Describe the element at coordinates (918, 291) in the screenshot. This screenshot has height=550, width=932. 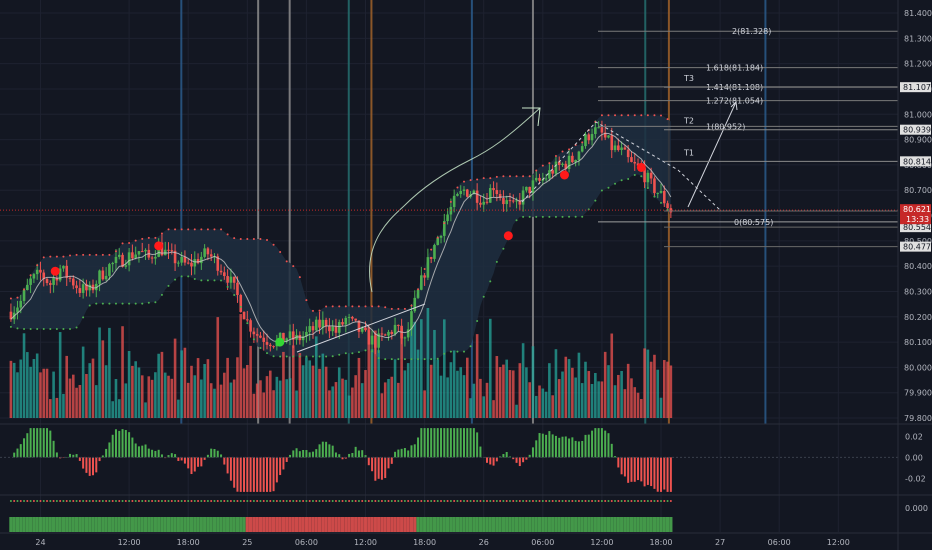
I see `price-tick-label: 80.300` at that location.